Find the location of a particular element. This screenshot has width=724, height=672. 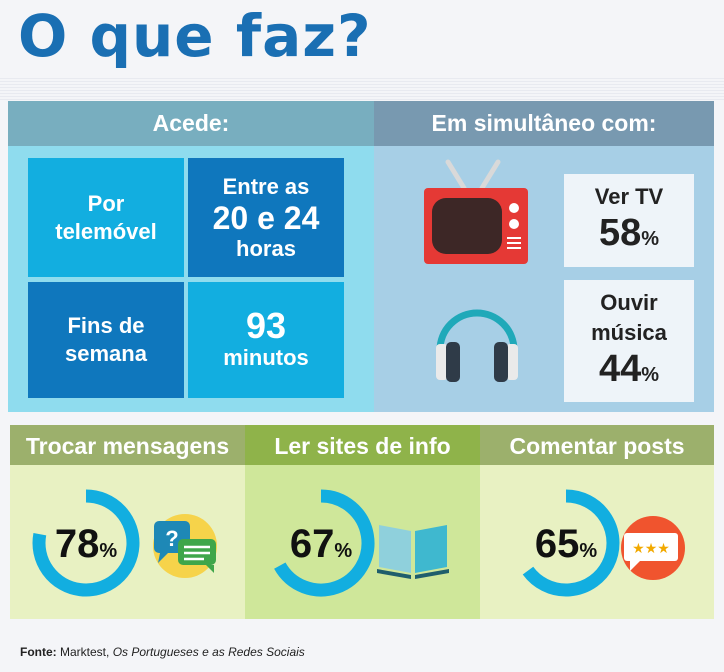

tv-icon is located at coordinates (476, 211).